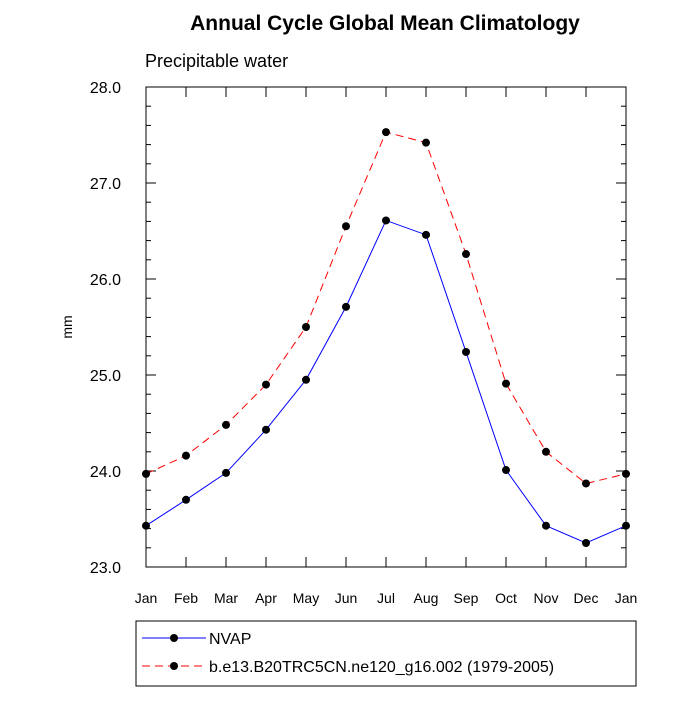  I want to click on legend-item: NVAP, so click(196, 639).